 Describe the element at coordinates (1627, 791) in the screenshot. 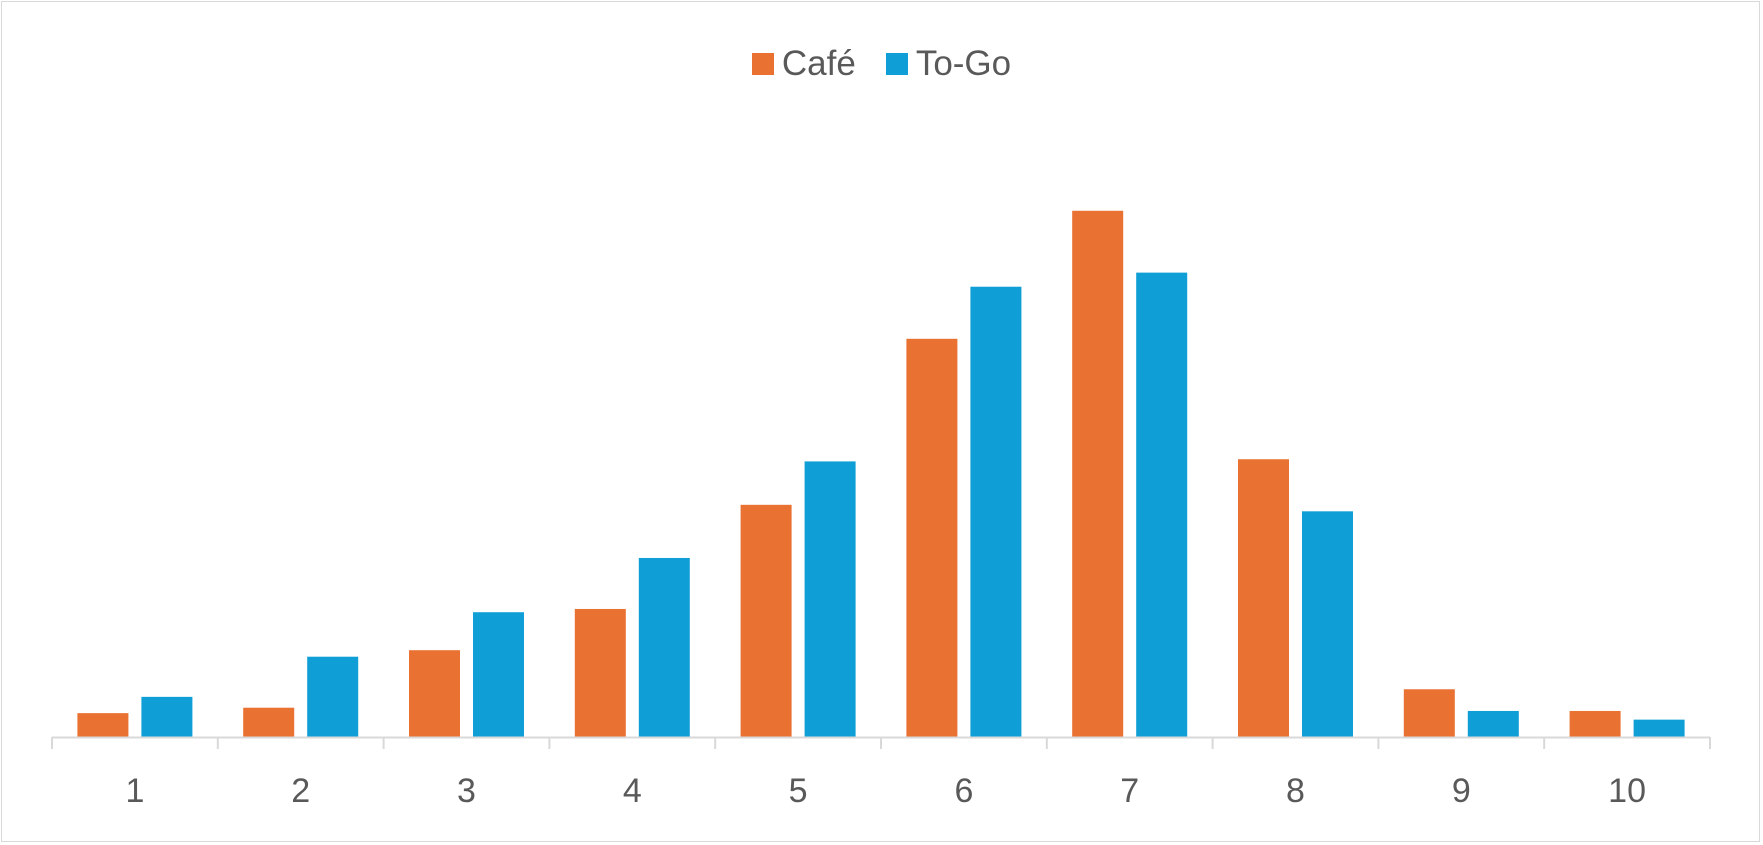

I see `x-tick-label-10: 10` at that location.